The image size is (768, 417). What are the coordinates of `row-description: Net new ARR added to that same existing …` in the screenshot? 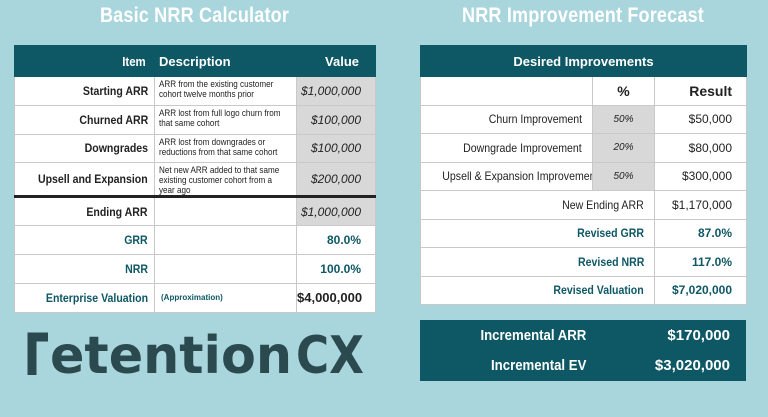 It's located at (225, 180).